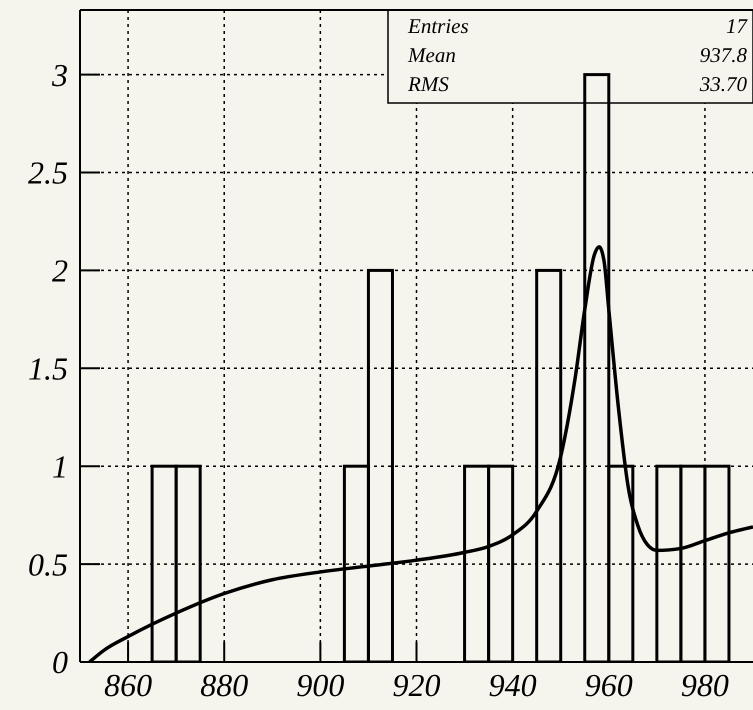  Describe the element at coordinates (60, 662) in the screenshot. I see `y-tick-label: 0` at that location.